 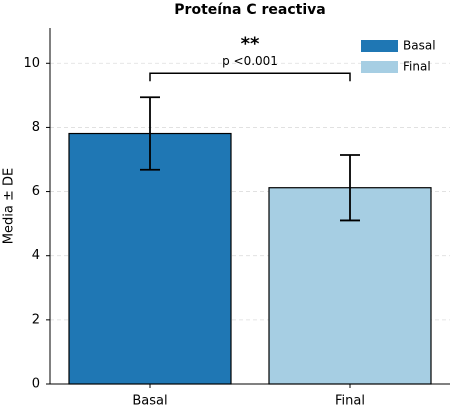 What do you see at coordinates (36, 127) in the screenshot?
I see `y-tick-label: 8` at bounding box center [36, 127].